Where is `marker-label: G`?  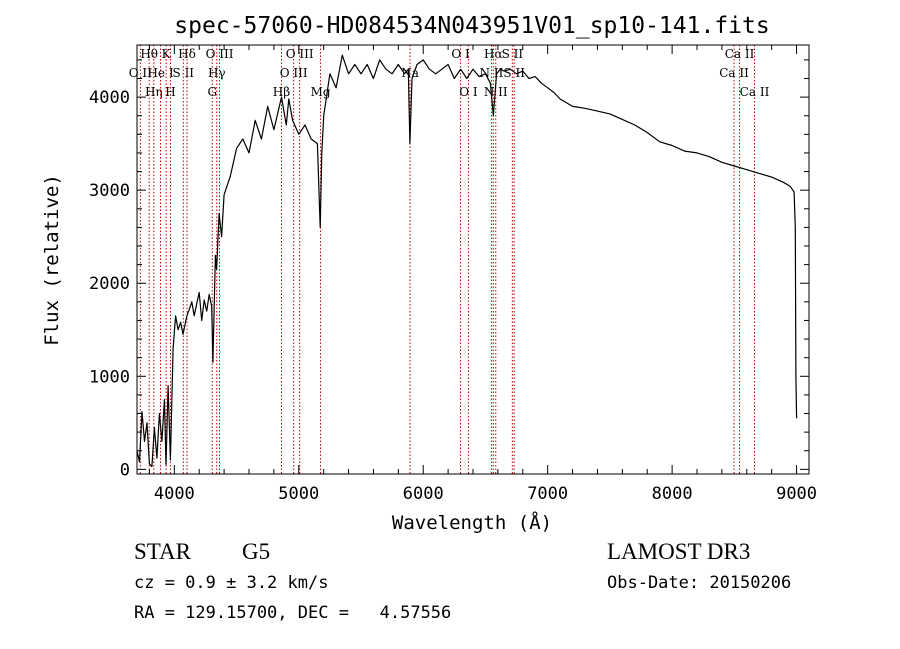
marker-label: G is located at coordinates (212, 92).